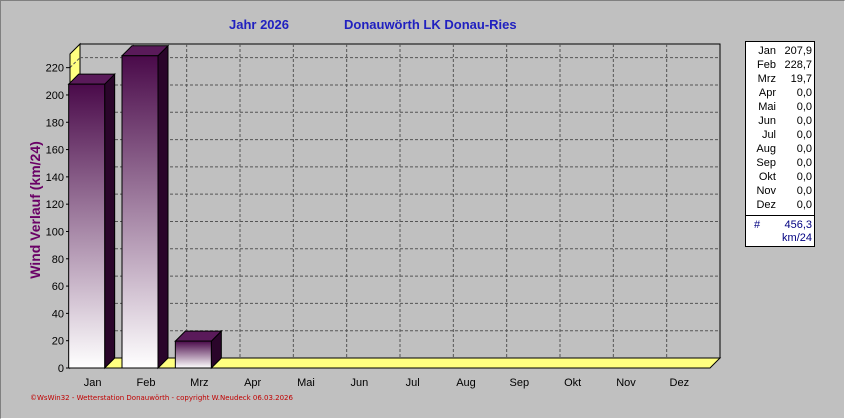 The height and width of the screenshot is (419, 845). I want to click on summary-row: Jun 0,0, so click(780, 121).